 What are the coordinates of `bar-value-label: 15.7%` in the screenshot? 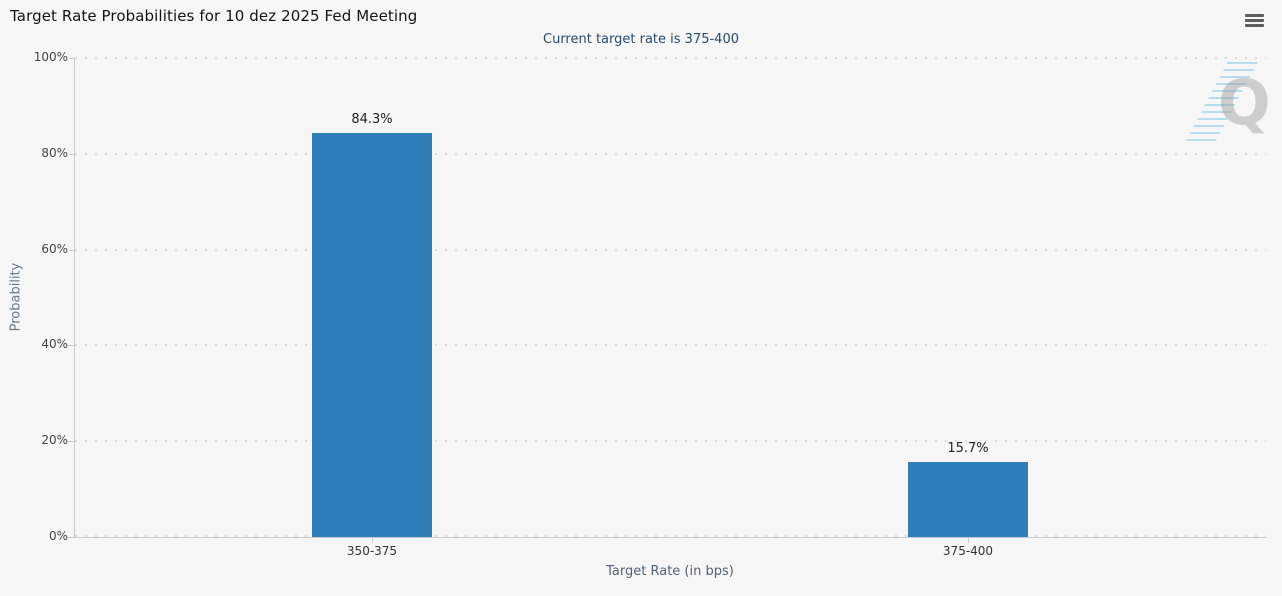 It's located at (968, 448).